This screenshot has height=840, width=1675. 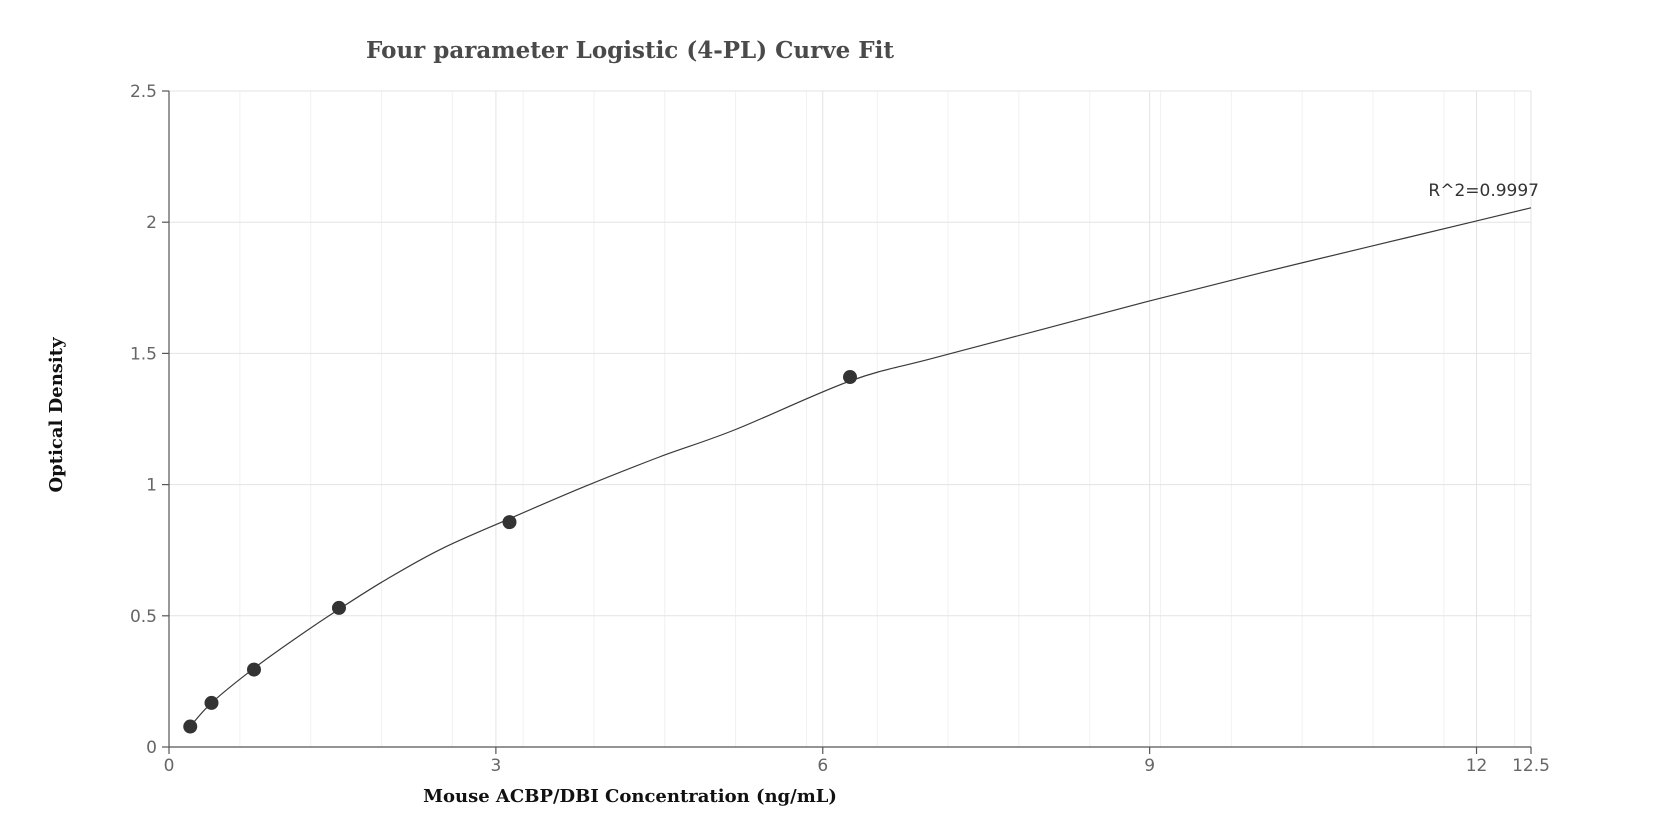 I want to click on y-tick-label: 1.5, so click(x=143, y=354).